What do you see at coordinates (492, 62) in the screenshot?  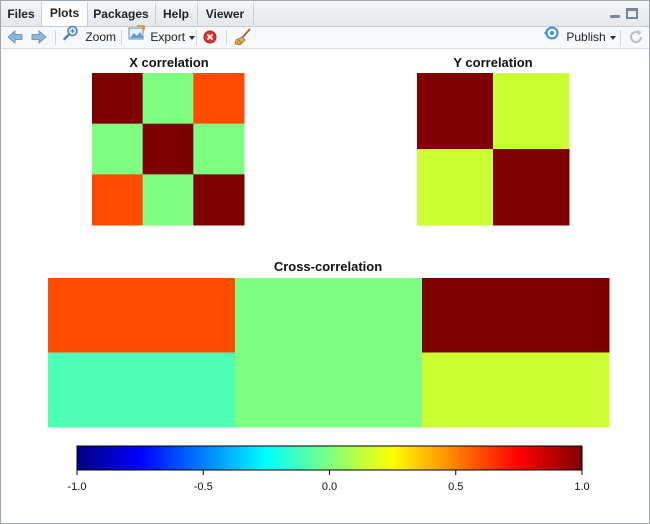 I see `y-correlation-title: Y correlation` at bounding box center [492, 62].